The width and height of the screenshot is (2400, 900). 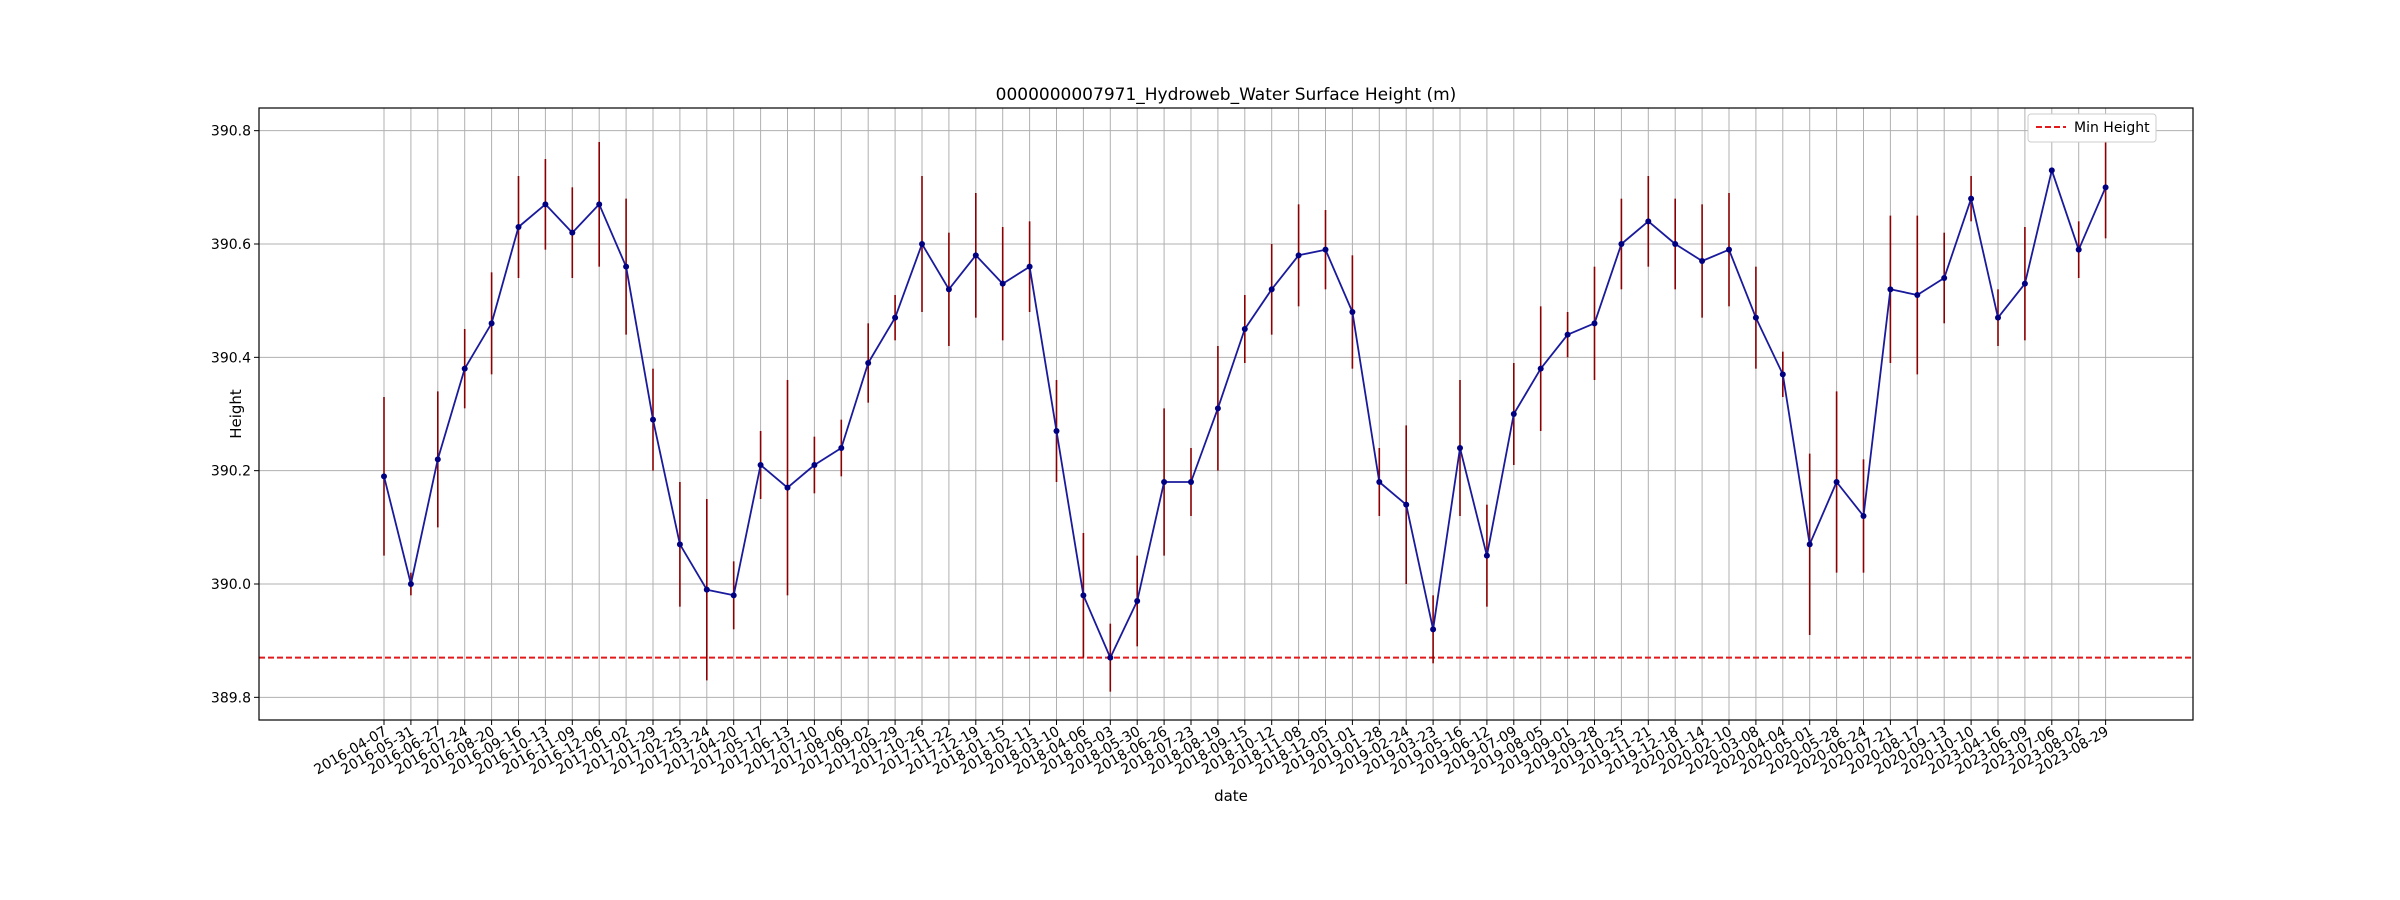 I want to click on legend: Min Height, so click(x=2092, y=128).